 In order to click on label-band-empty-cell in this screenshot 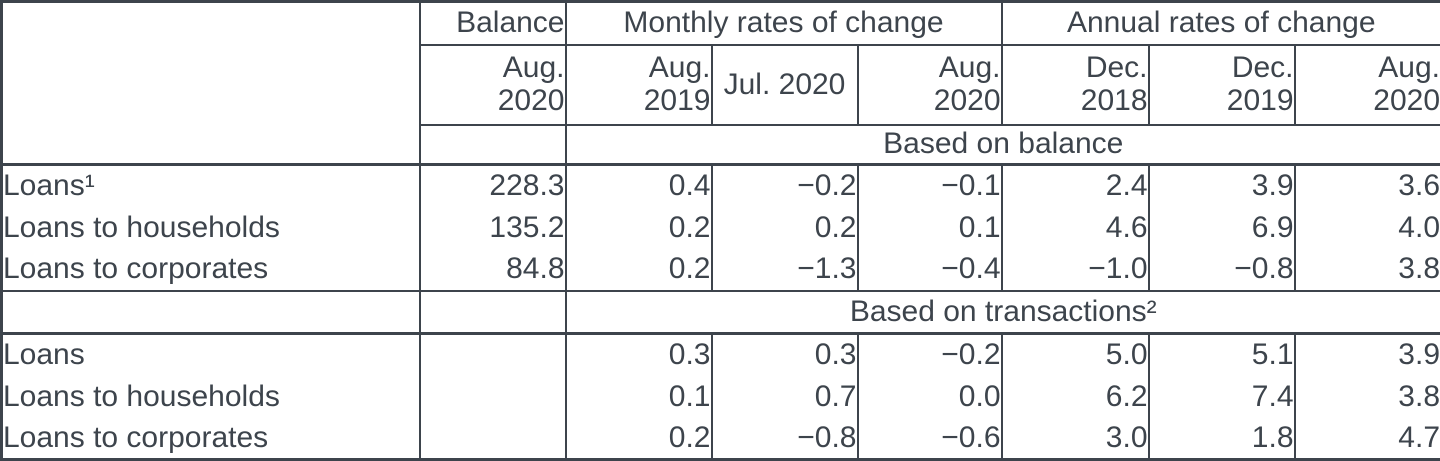, I will do `click(211, 312)`.